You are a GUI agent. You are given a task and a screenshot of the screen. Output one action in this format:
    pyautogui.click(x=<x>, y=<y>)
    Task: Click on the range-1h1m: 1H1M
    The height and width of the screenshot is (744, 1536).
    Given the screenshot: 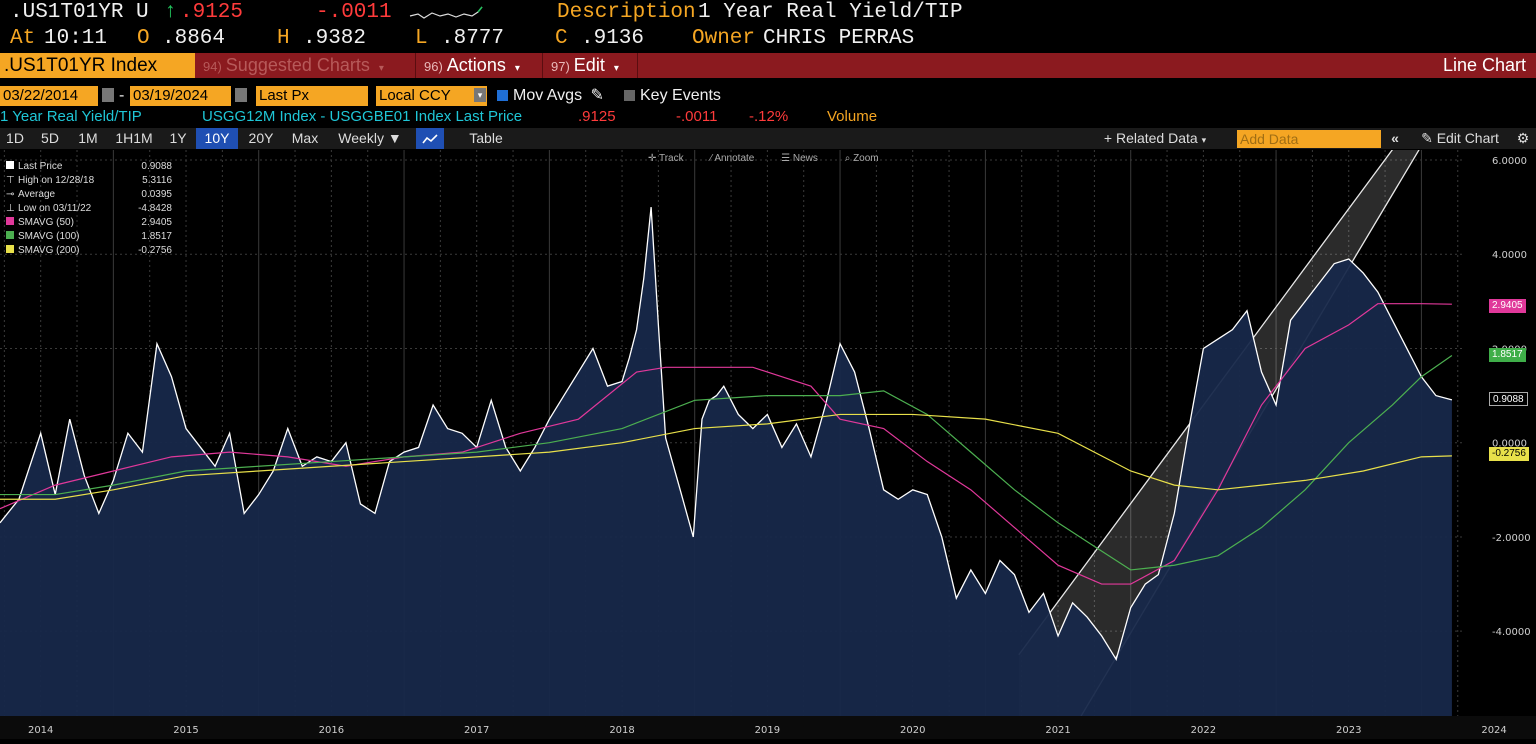 What is the action you would take?
    pyautogui.click(x=134, y=138)
    